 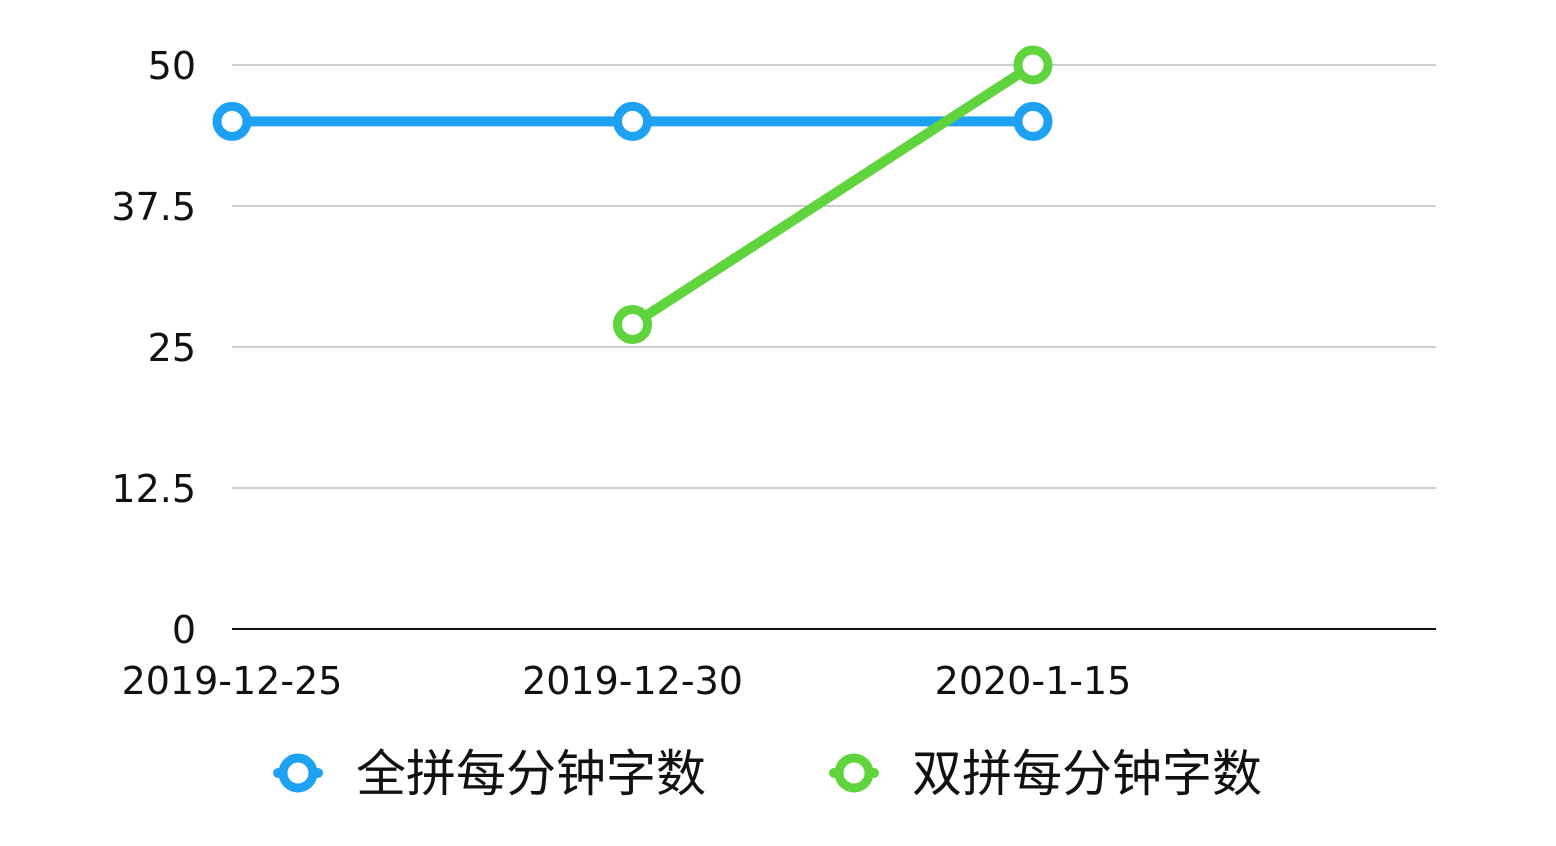 I want to click on y-tick-label: 37.5, so click(x=153, y=207).